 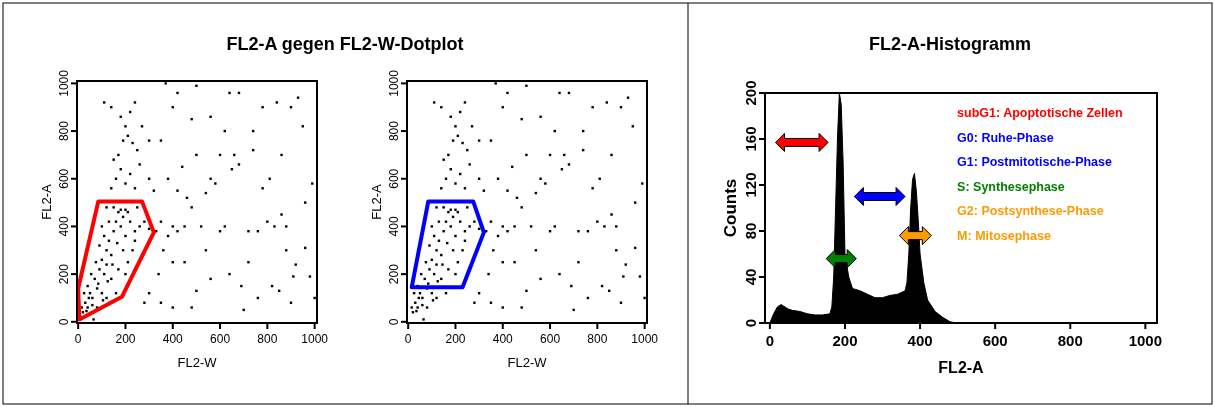 I want to click on annotation: M: Mitosephase, so click(x=1004, y=235).